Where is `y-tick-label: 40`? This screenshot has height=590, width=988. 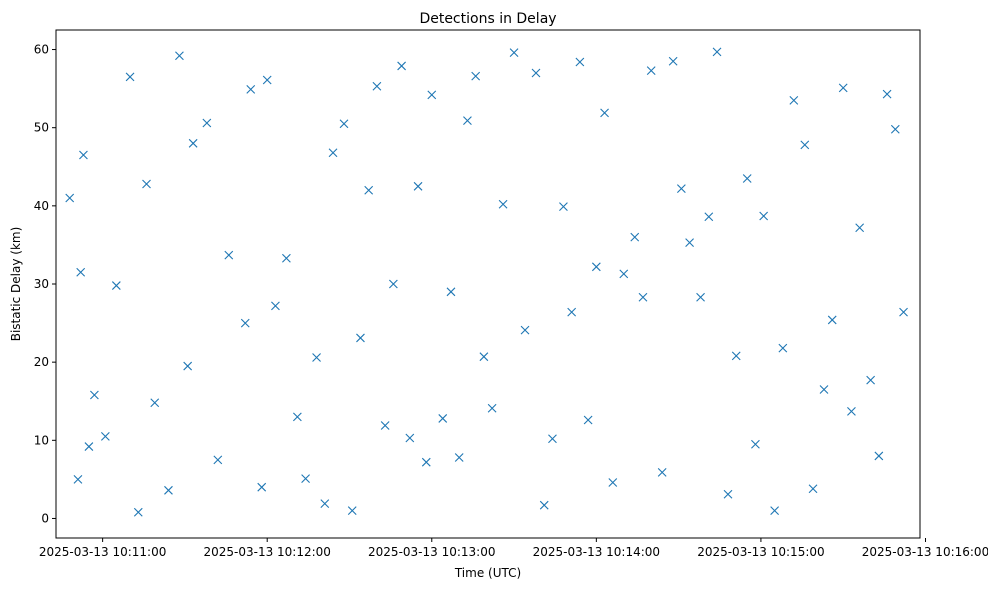
y-tick-label: 40 is located at coordinates (41, 206).